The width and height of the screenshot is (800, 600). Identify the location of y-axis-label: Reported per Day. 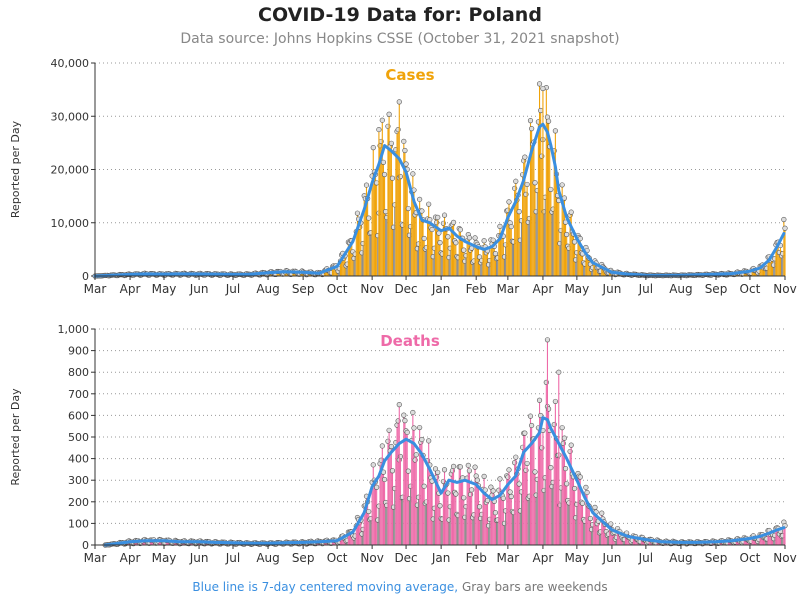
(15, 437).